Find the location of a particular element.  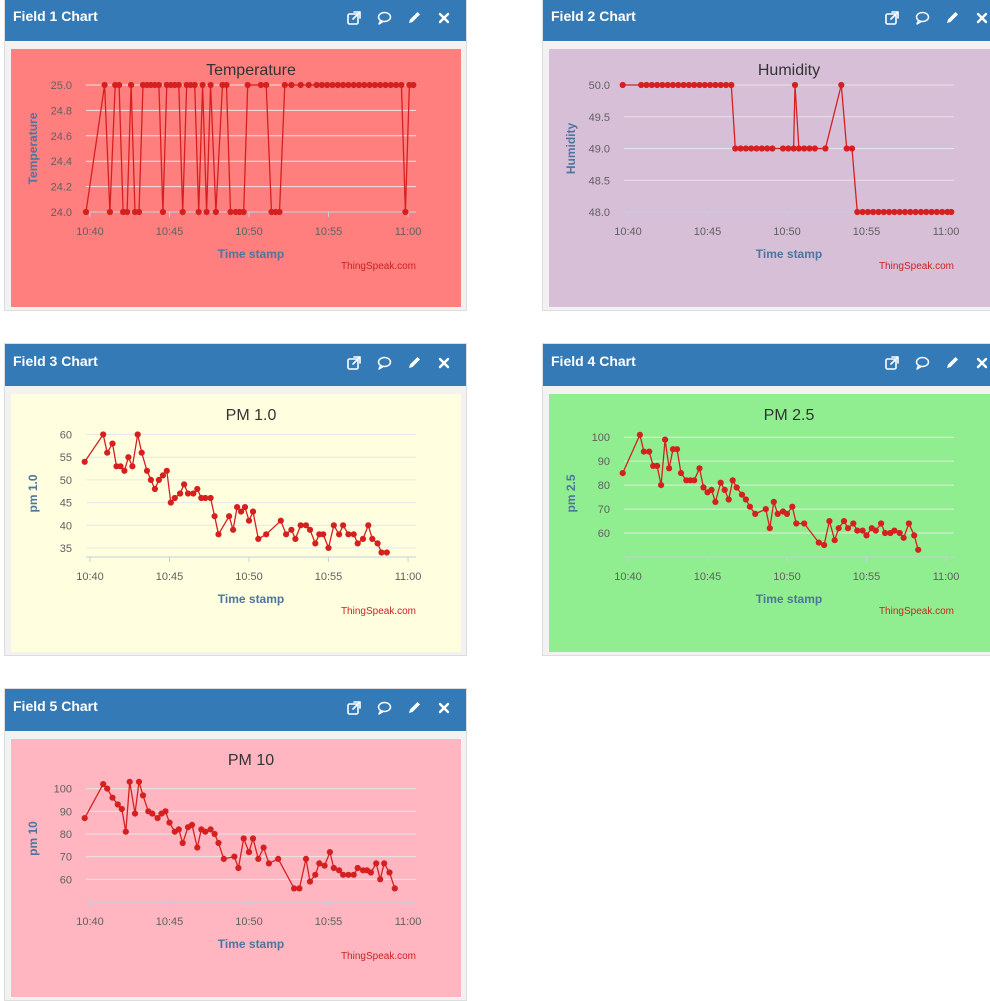

close-icon is located at coordinates (444, 18).